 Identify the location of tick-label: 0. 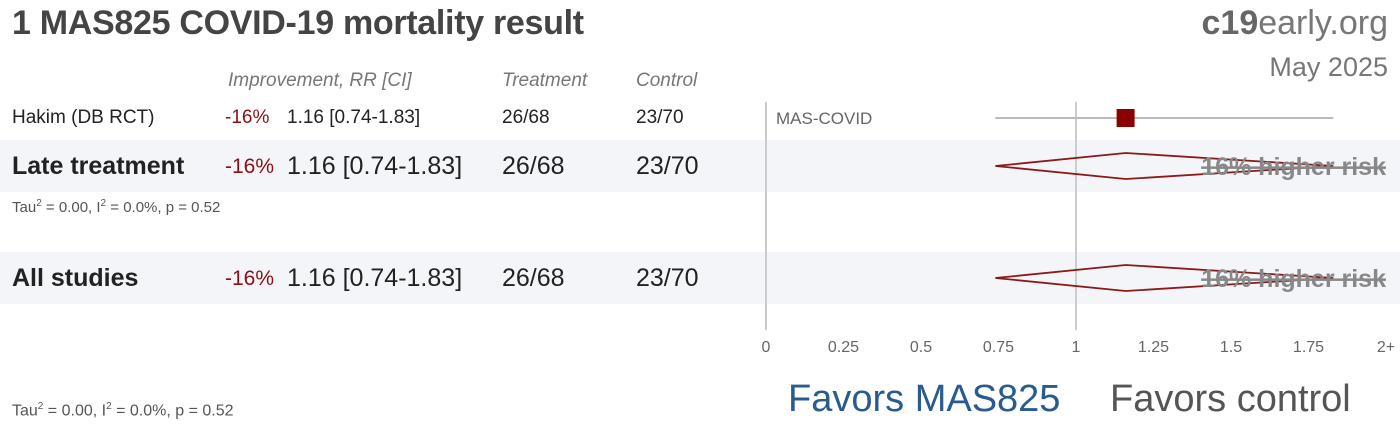
(766, 347).